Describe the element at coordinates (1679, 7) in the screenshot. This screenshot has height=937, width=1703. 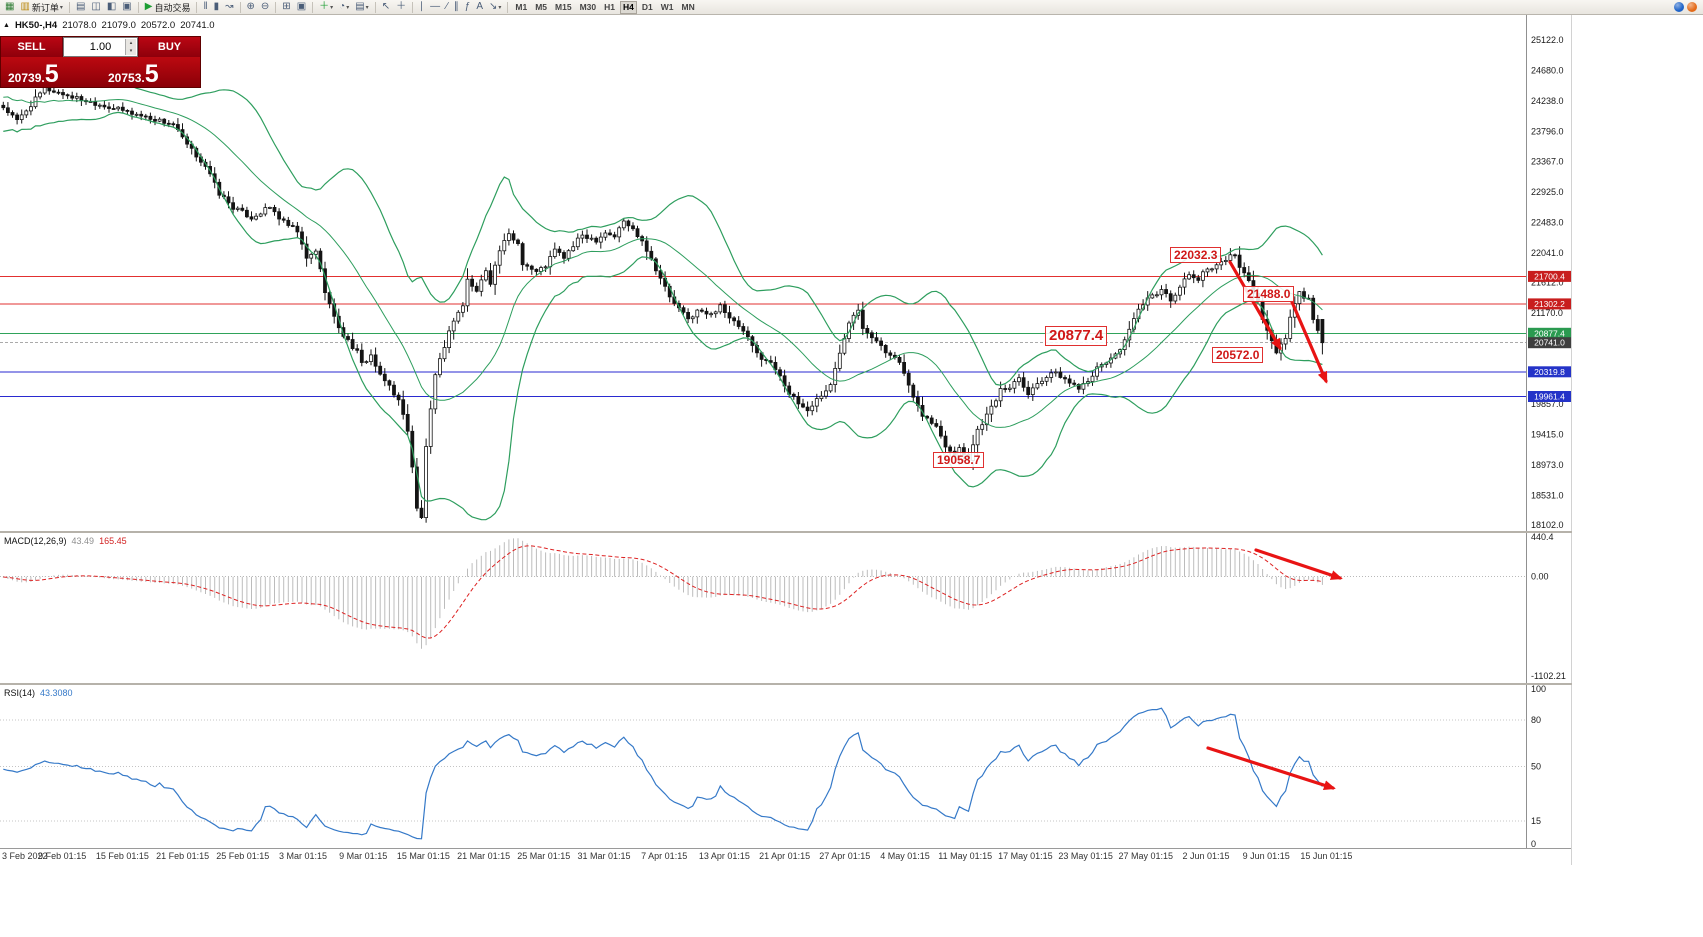
I see `mql5-community-icon` at that location.